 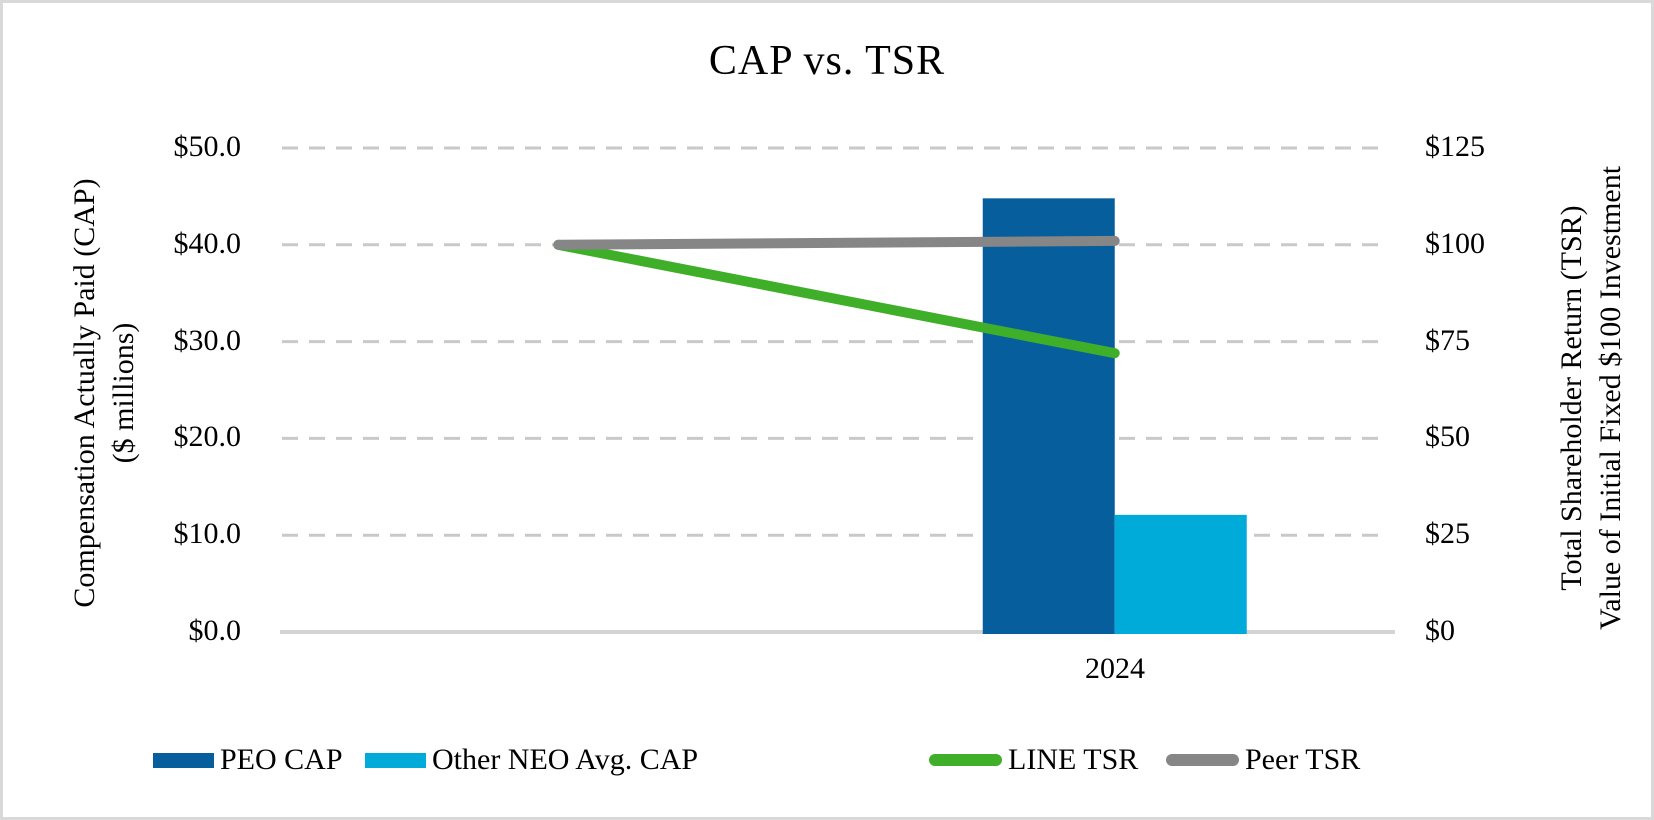 What do you see at coordinates (836, 299) in the screenshot?
I see `line-line-tsr` at bounding box center [836, 299].